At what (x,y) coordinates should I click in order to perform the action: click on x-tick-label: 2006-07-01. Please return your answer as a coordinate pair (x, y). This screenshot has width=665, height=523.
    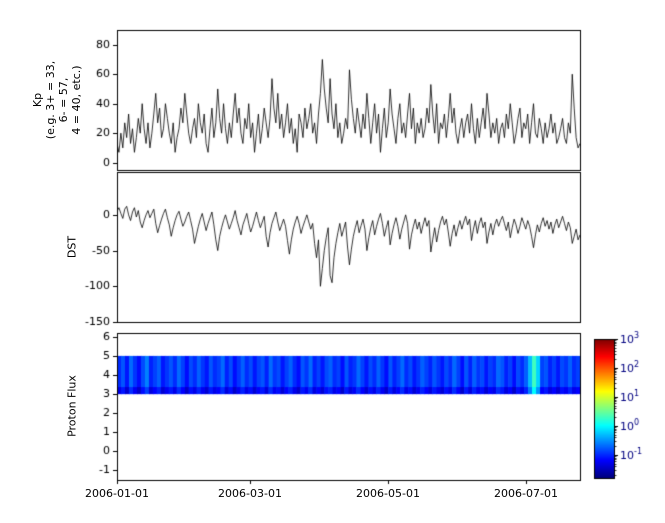
    Looking at the image, I should click on (526, 493).